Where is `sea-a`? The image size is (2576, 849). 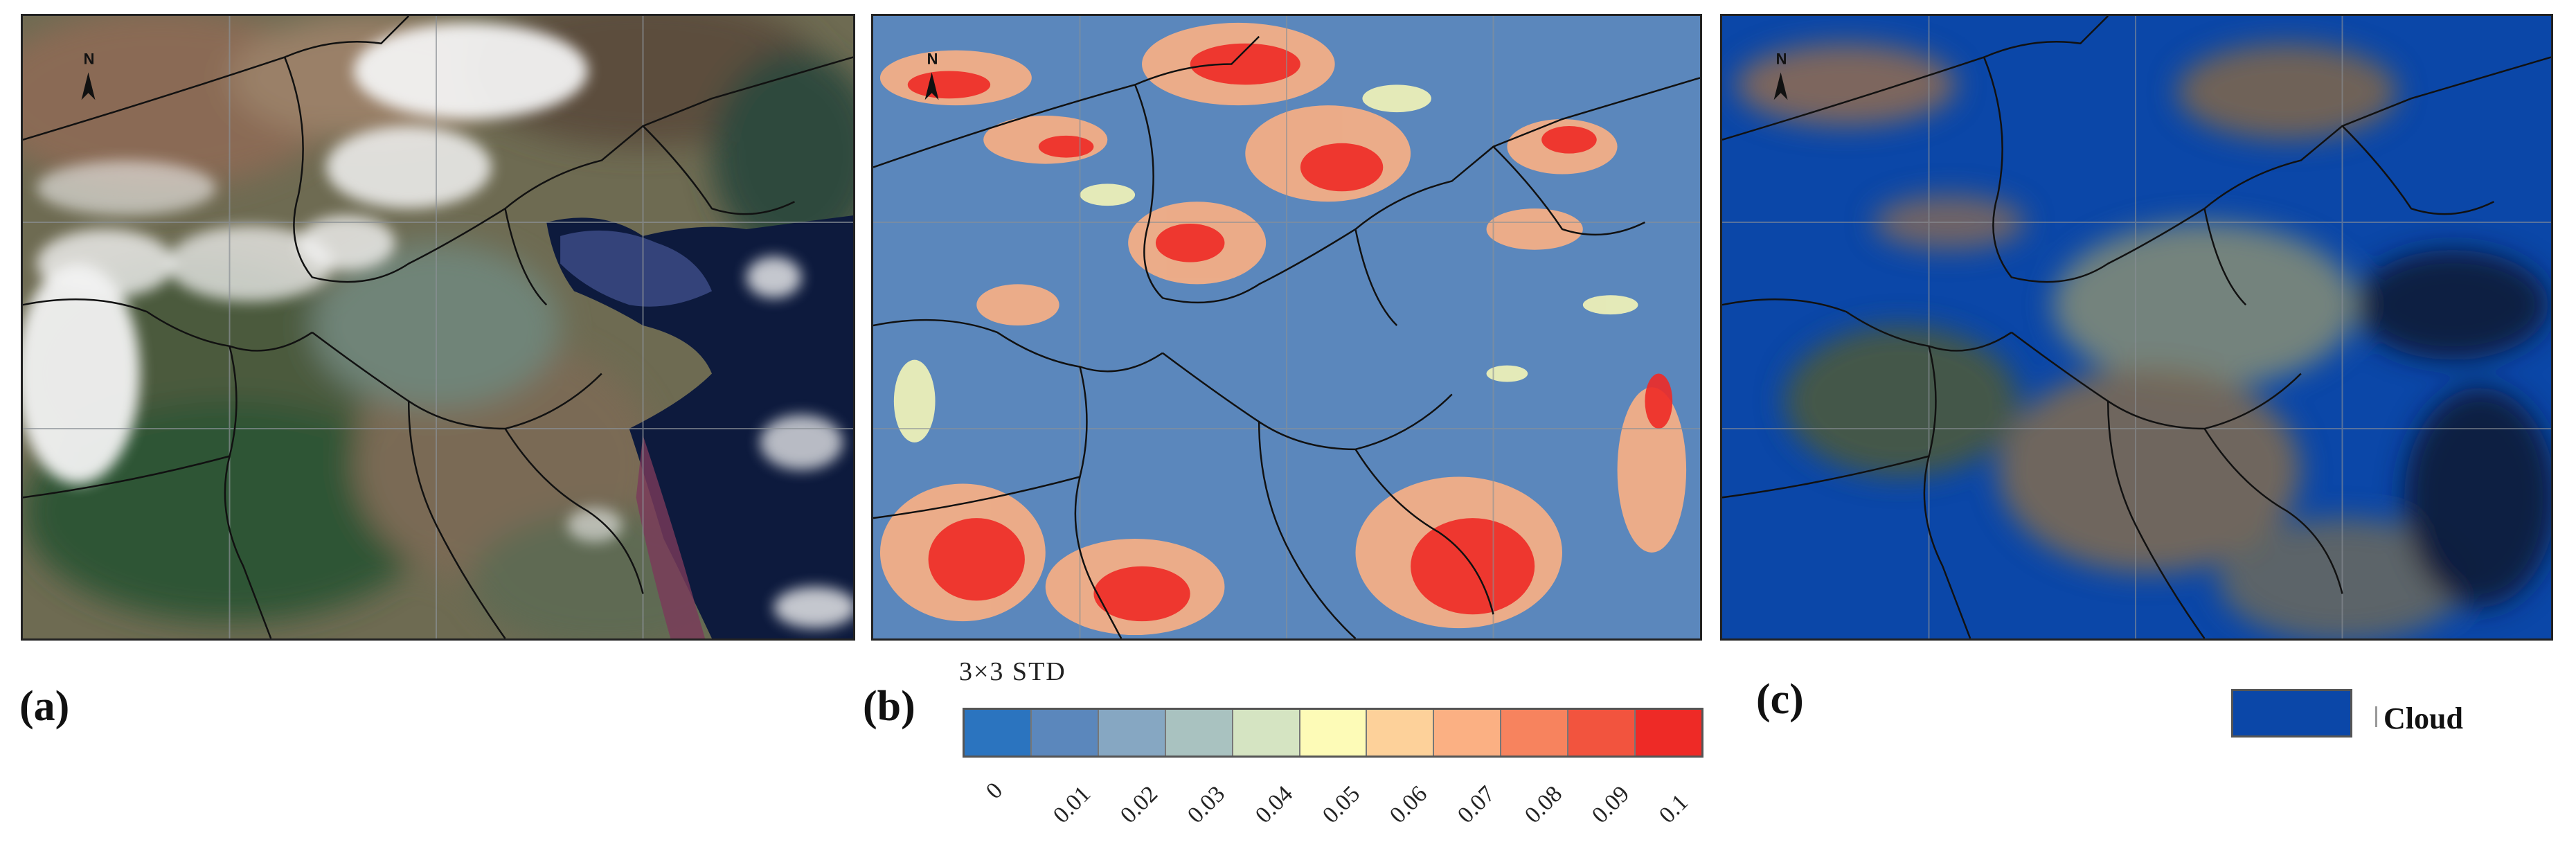
sea-a is located at coordinates (699, 426).